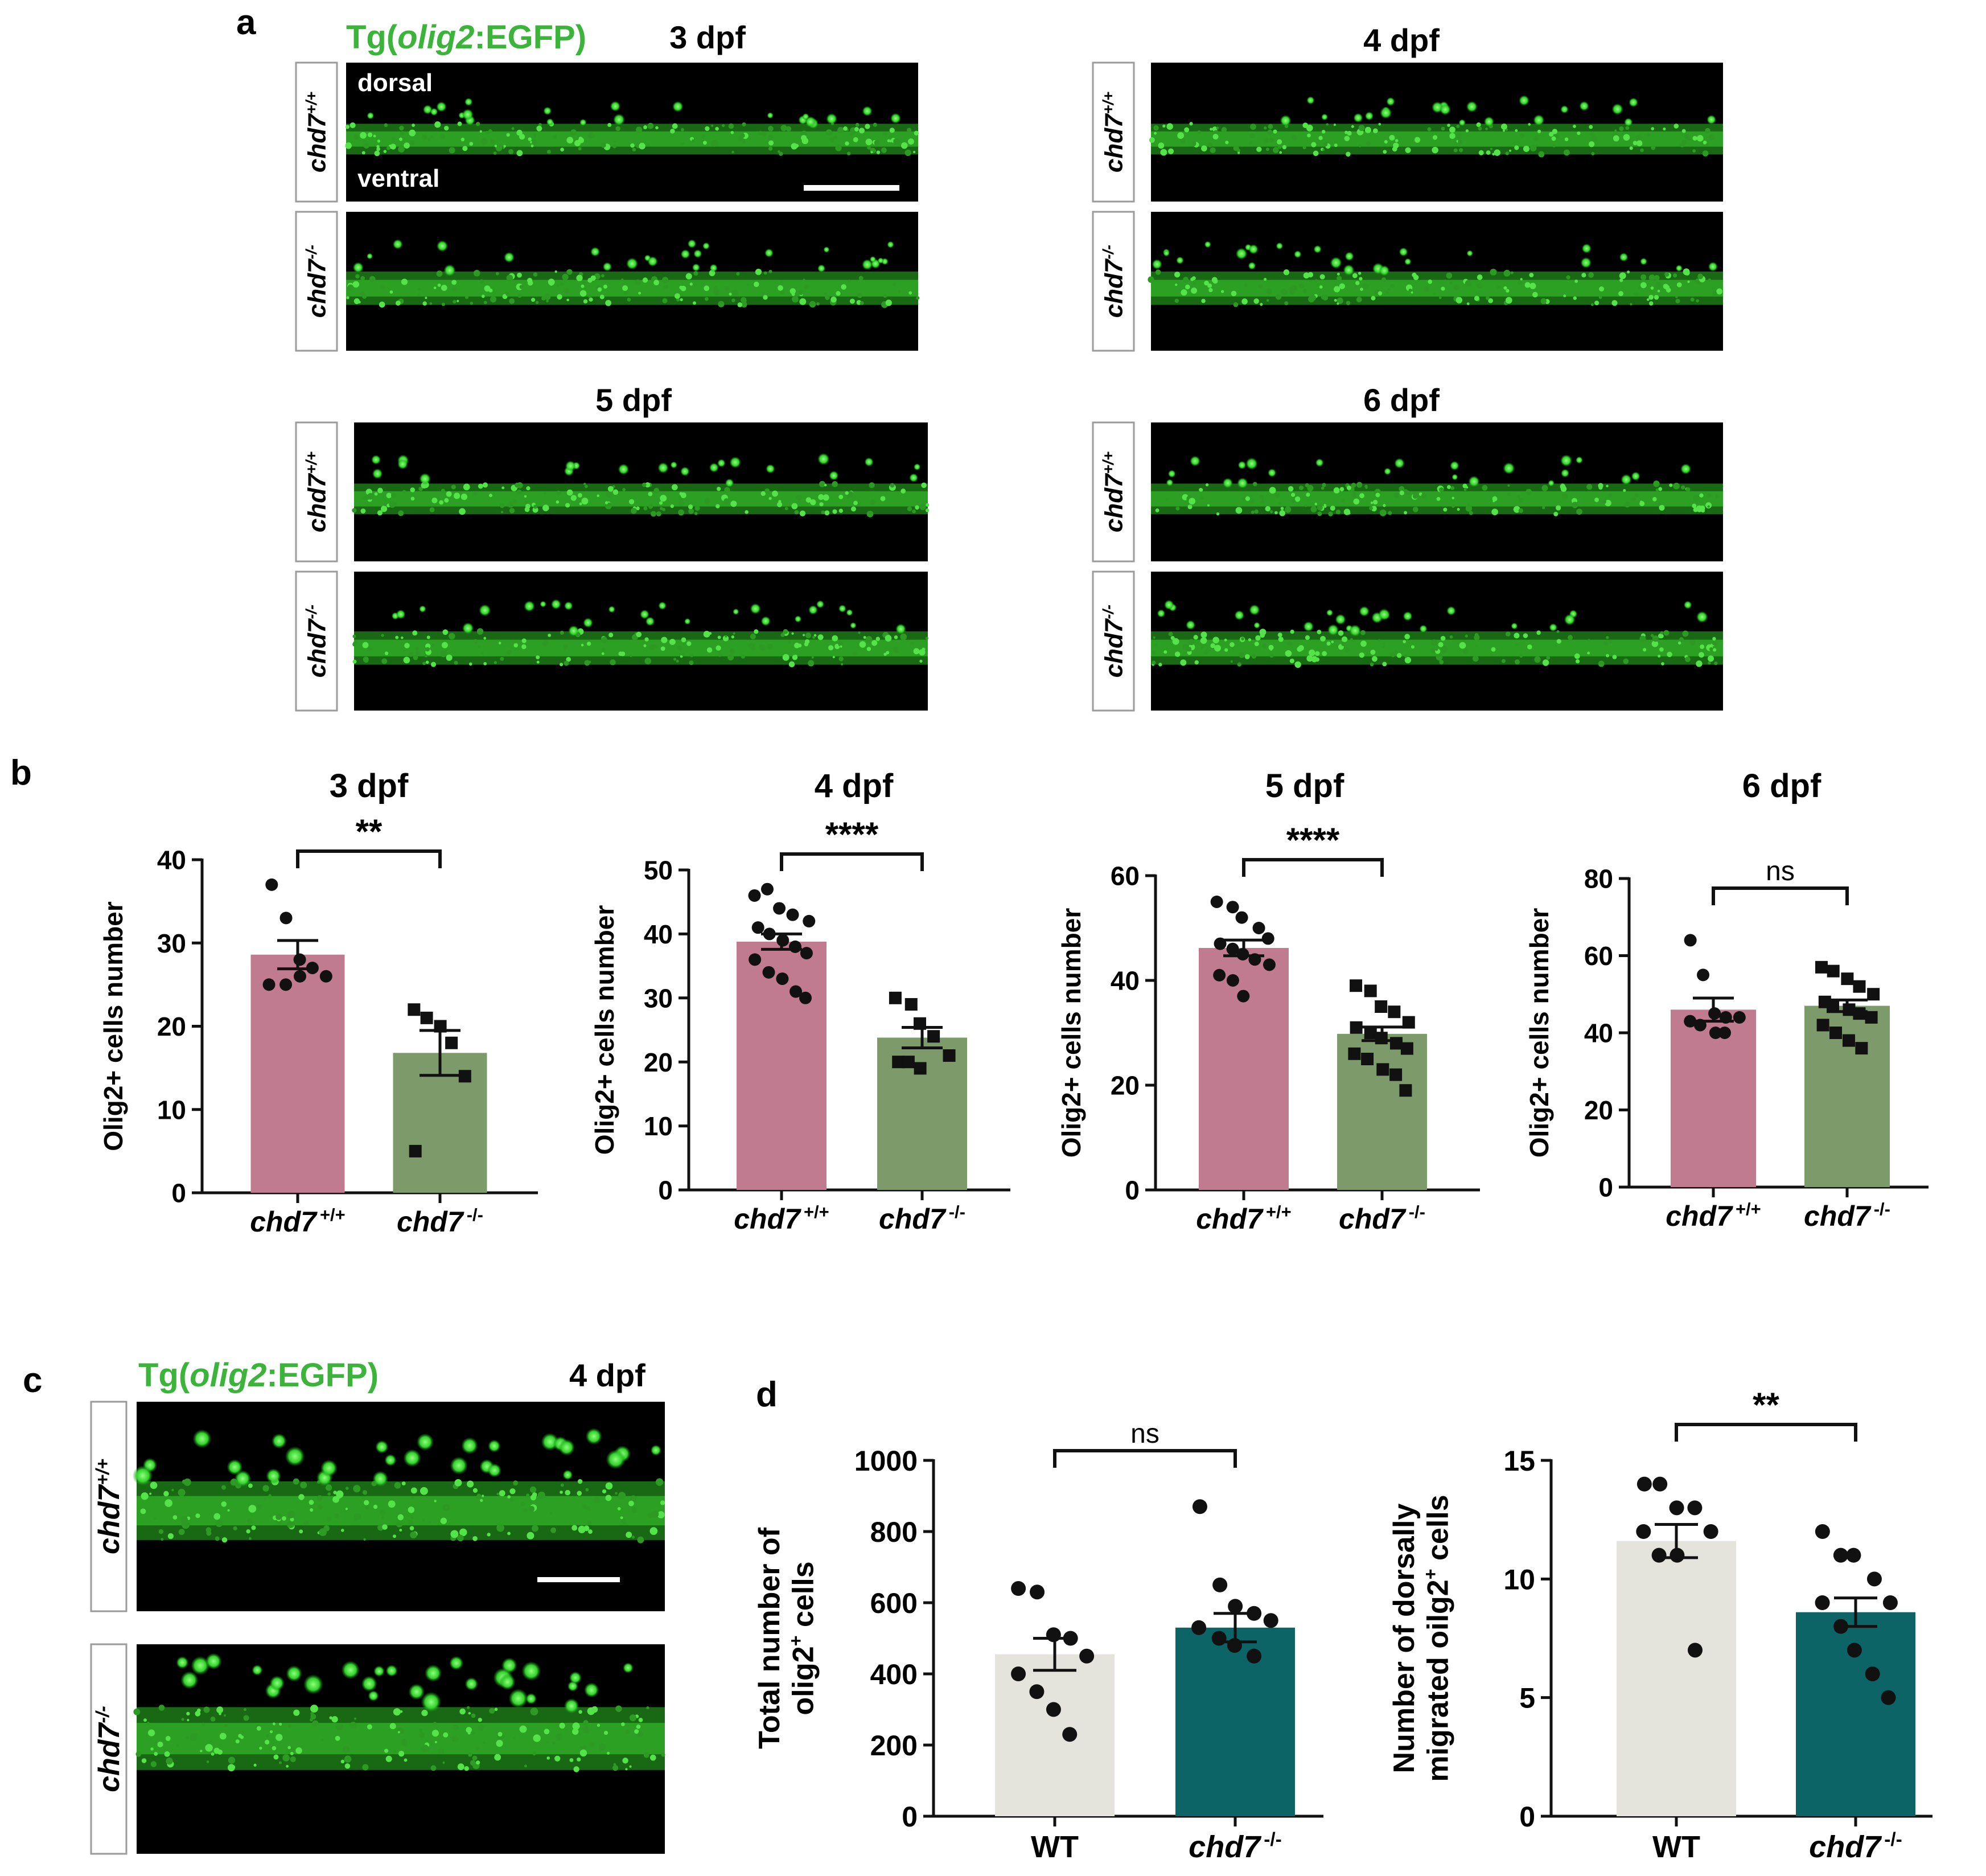  I want to click on panel-a-title: 5 dpf, so click(633, 400).